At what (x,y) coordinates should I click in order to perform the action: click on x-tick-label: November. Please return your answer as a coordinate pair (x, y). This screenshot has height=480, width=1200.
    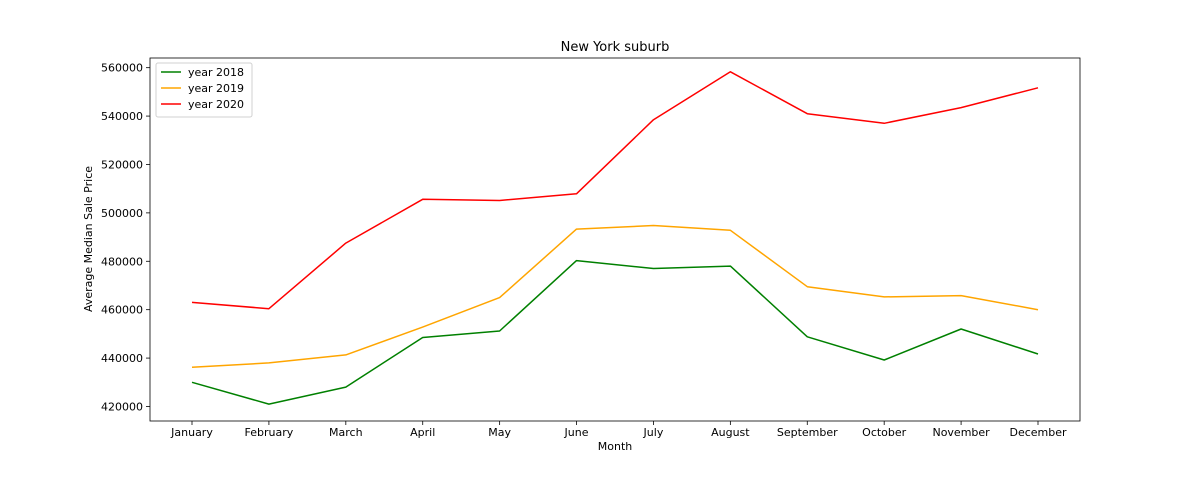
    Looking at the image, I should click on (961, 432).